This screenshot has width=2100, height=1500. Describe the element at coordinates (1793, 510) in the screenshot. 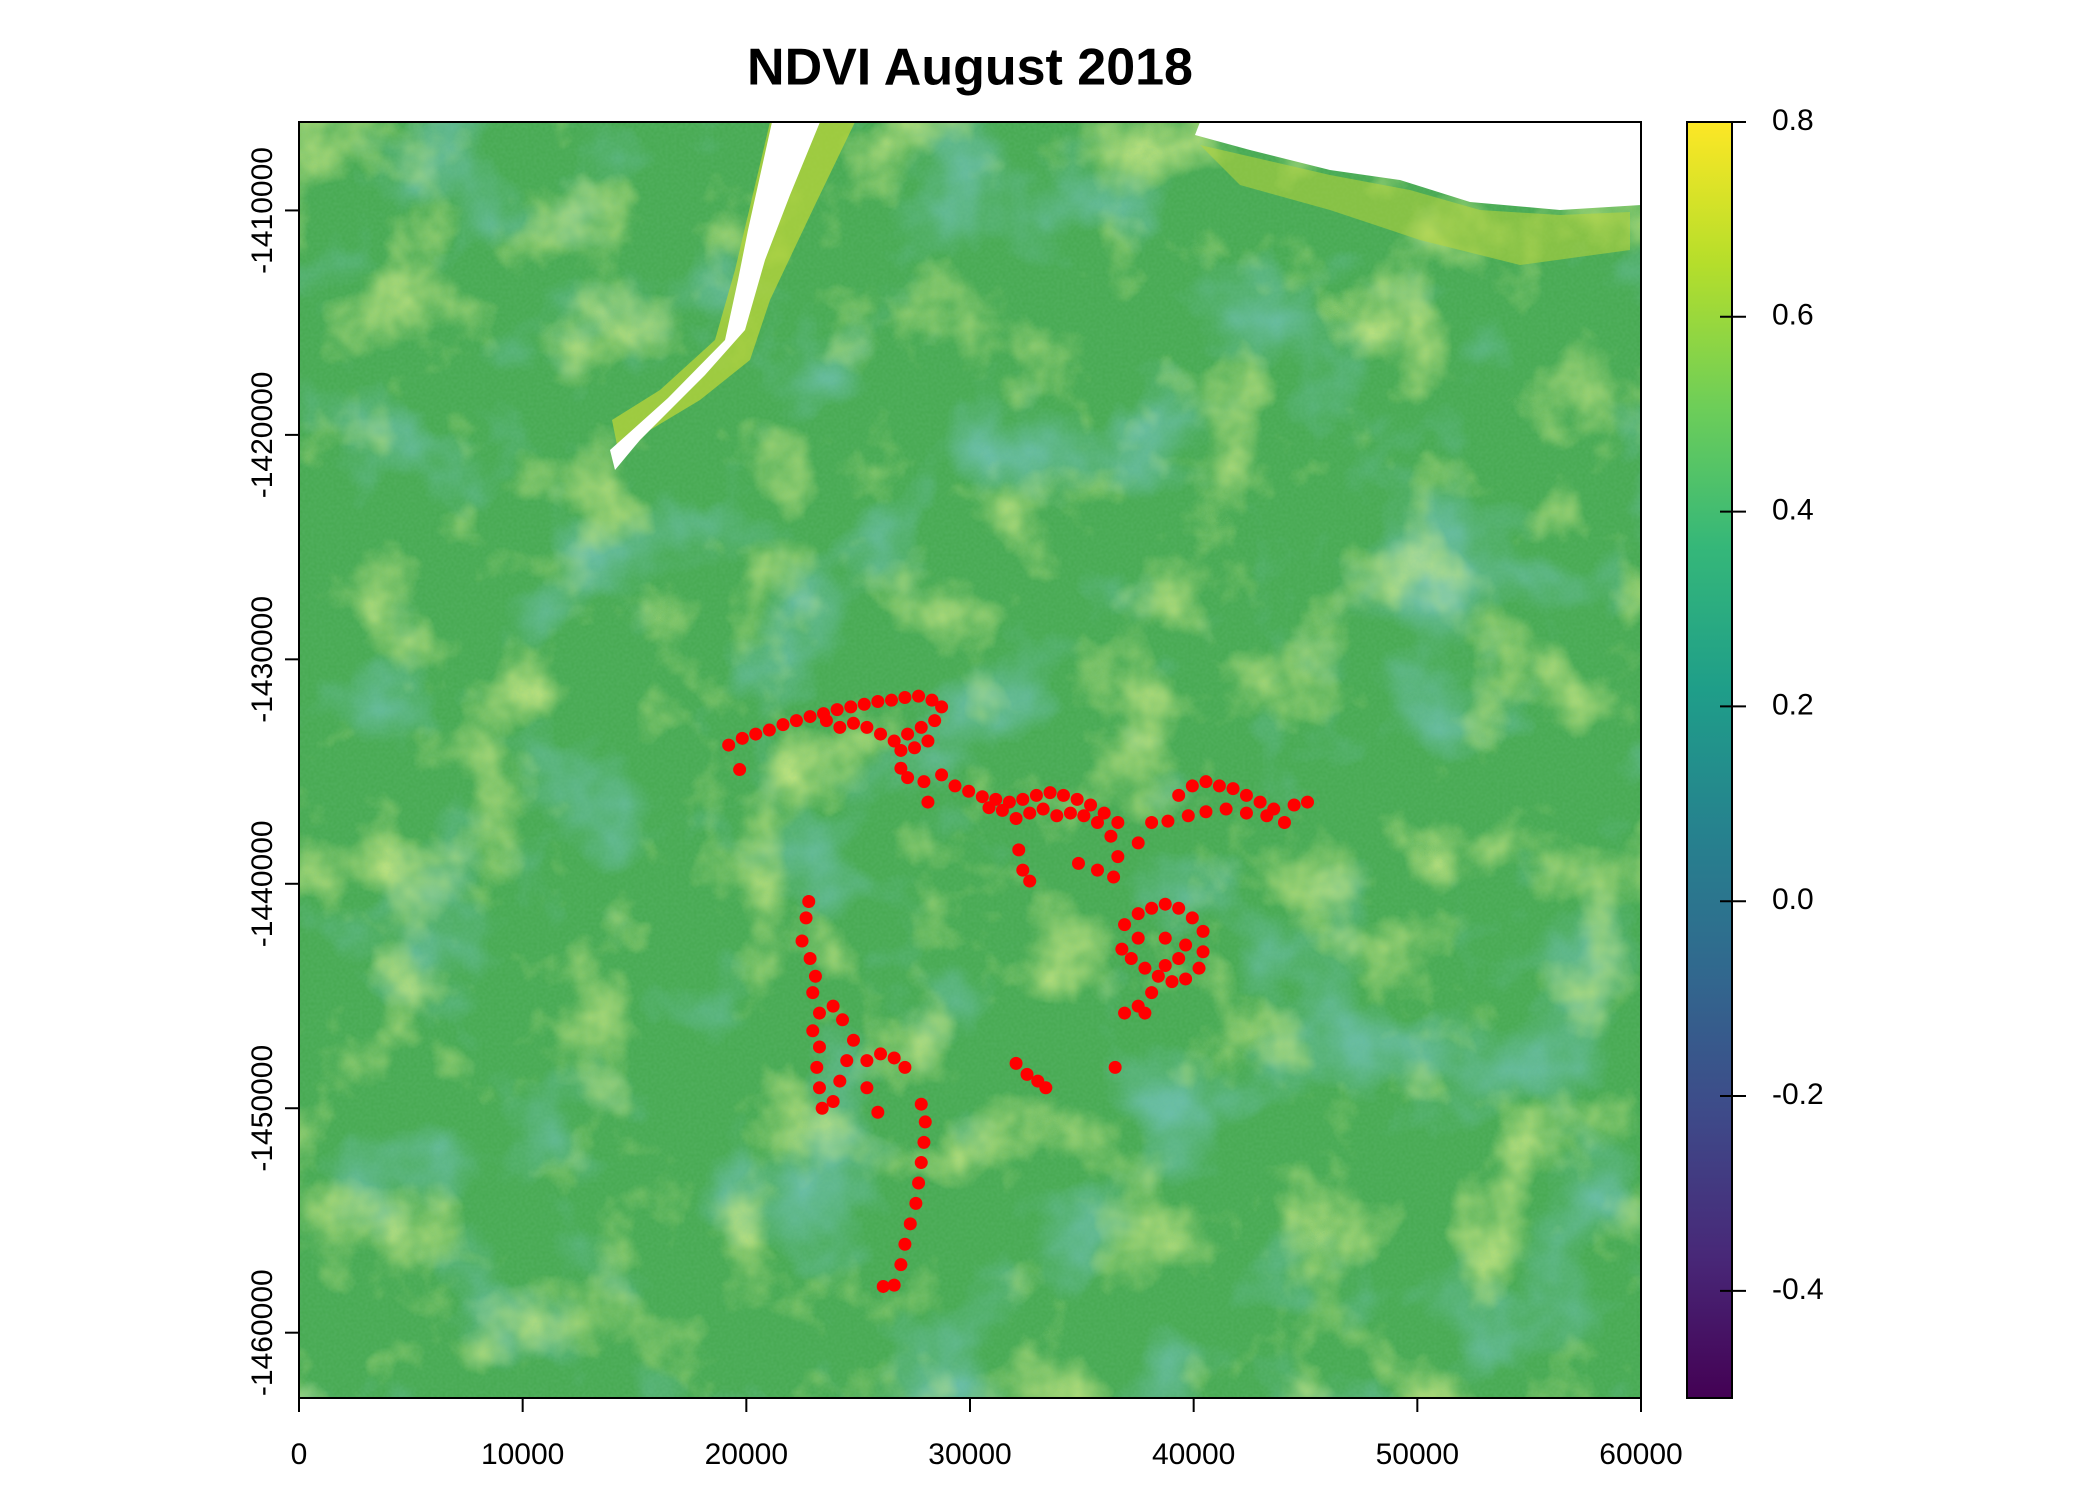

I see `colorbar-tick-label: 0.4` at that location.